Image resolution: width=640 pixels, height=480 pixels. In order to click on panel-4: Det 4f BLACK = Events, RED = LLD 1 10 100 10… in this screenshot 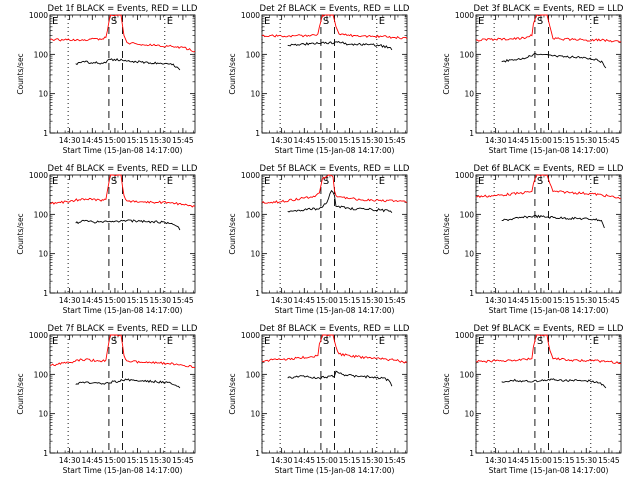, I will do `click(107, 239)`.